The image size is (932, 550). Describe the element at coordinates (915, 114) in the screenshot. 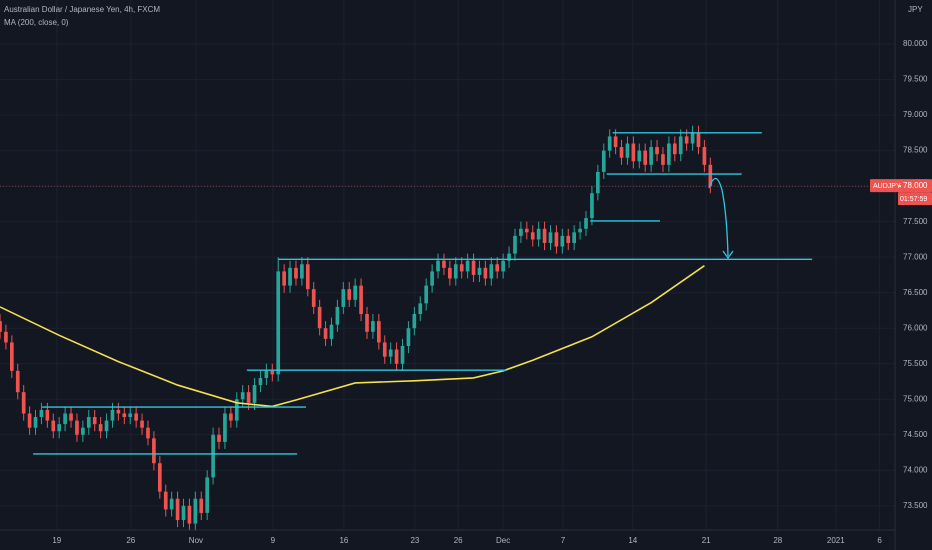

I see `y-tick-label: 79.000` at that location.